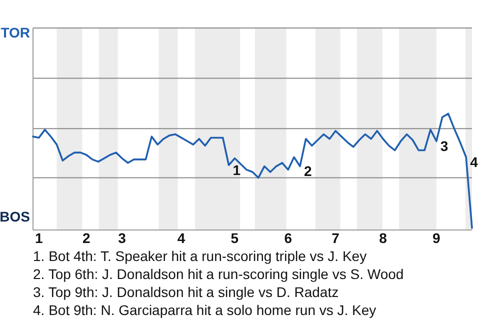 The height and width of the screenshot is (320, 480). I want to click on x-tick-label: 5, so click(234, 238).